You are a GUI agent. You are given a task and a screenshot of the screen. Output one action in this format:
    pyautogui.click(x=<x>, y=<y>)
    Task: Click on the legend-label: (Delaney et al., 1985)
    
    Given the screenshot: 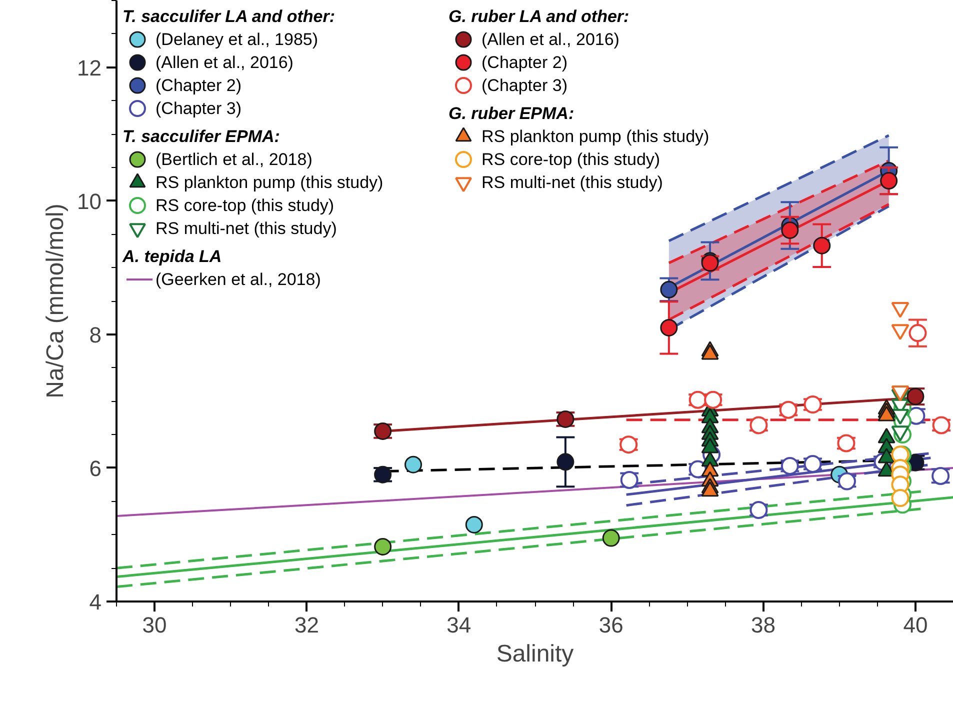 What is the action you would take?
    pyautogui.click(x=237, y=39)
    